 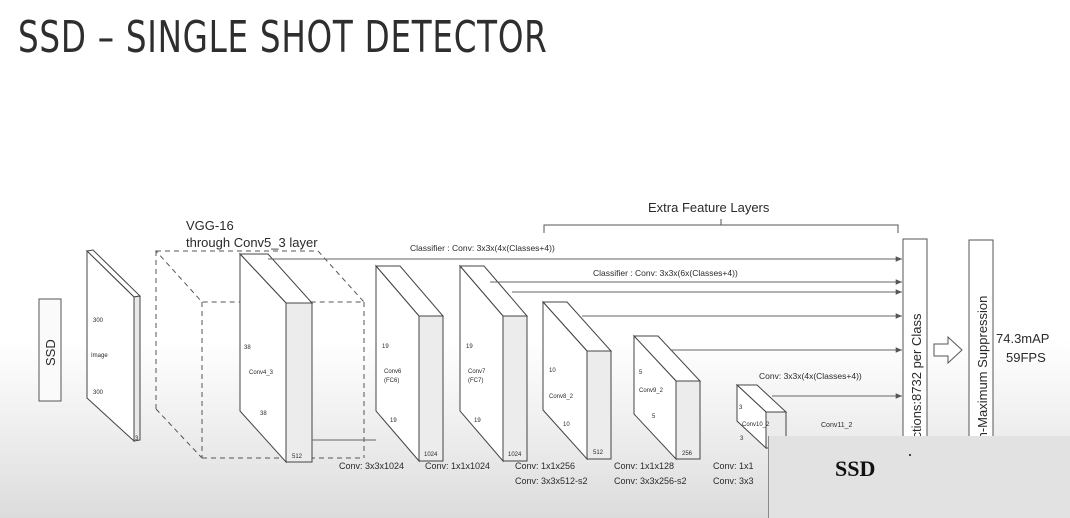 What do you see at coordinates (919, 477) in the screenshot?
I see `caption-box: SSD` at bounding box center [919, 477].